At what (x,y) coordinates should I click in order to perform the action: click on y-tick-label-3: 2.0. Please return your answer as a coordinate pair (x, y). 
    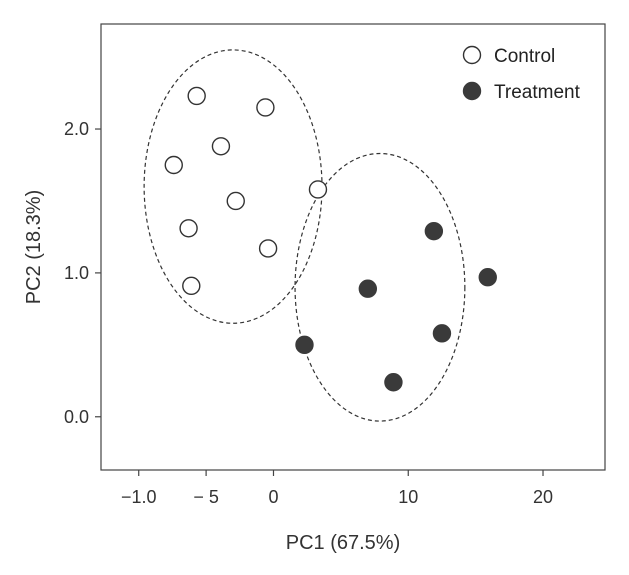
    Looking at the image, I should click on (76, 129).